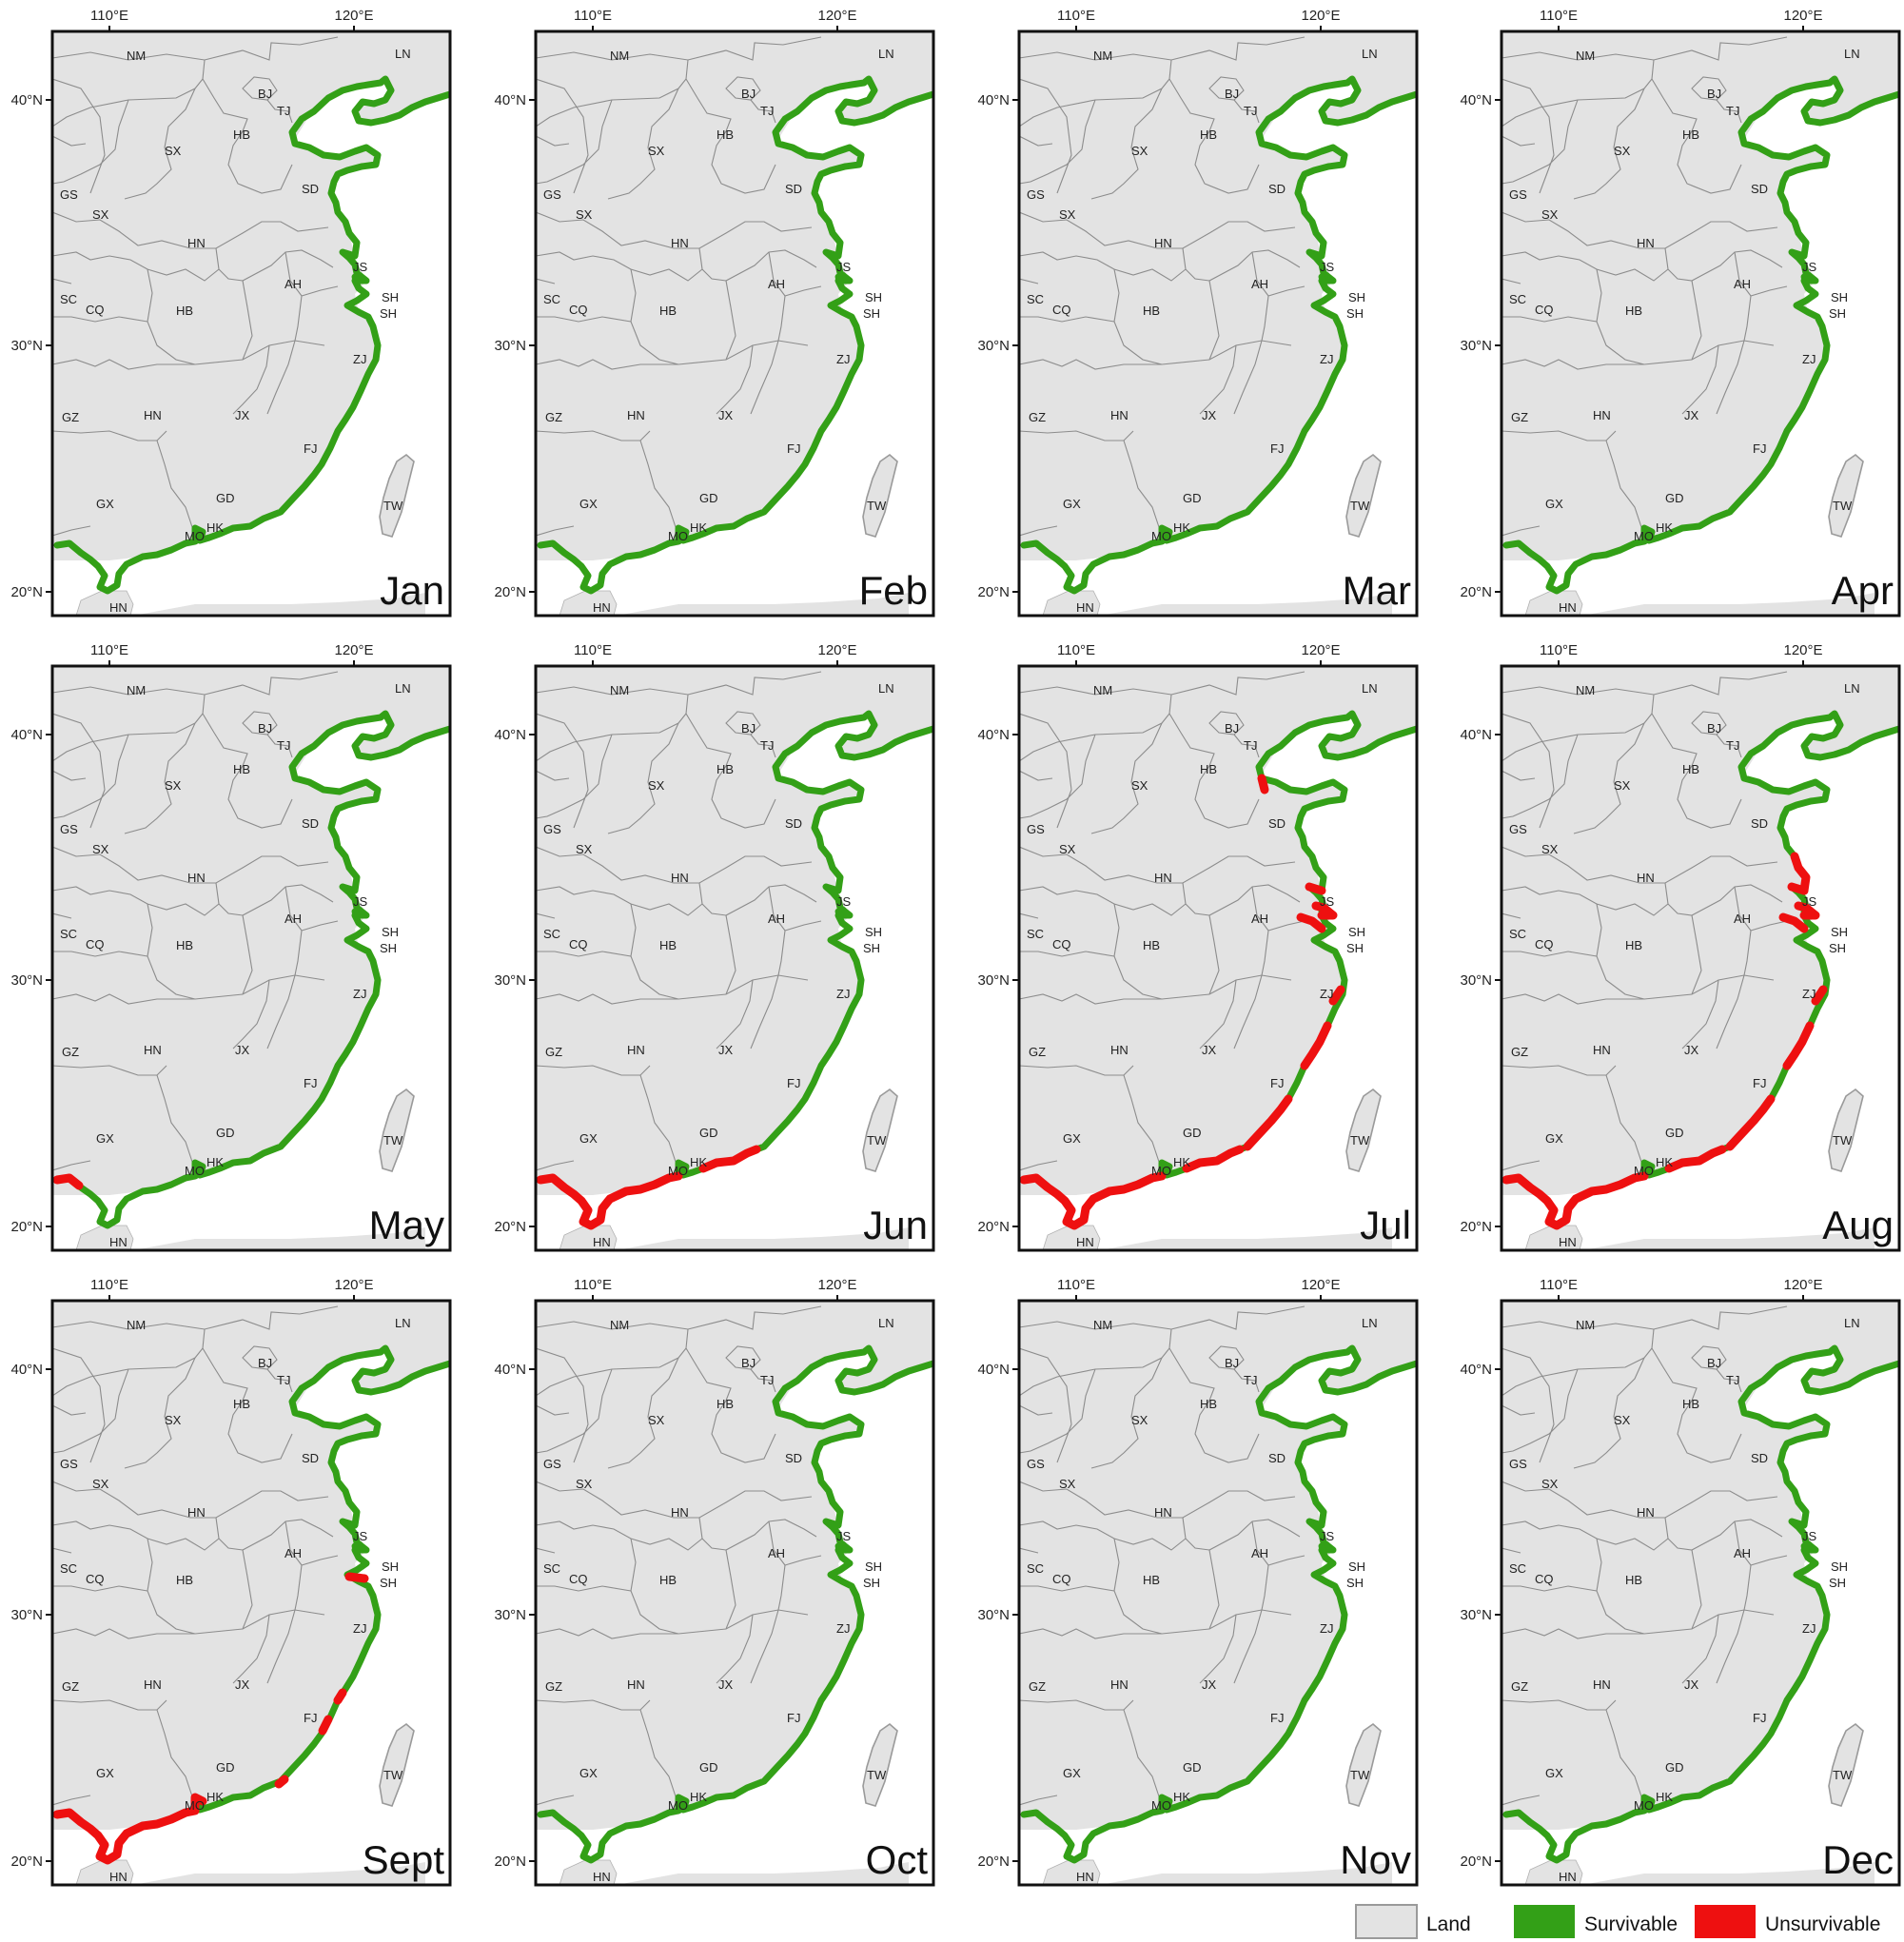 The height and width of the screenshot is (1942, 1904). What do you see at coordinates (1448, 1924) in the screenshot?
I see `legend-label: Land` at bounding box center [1448, 1924].